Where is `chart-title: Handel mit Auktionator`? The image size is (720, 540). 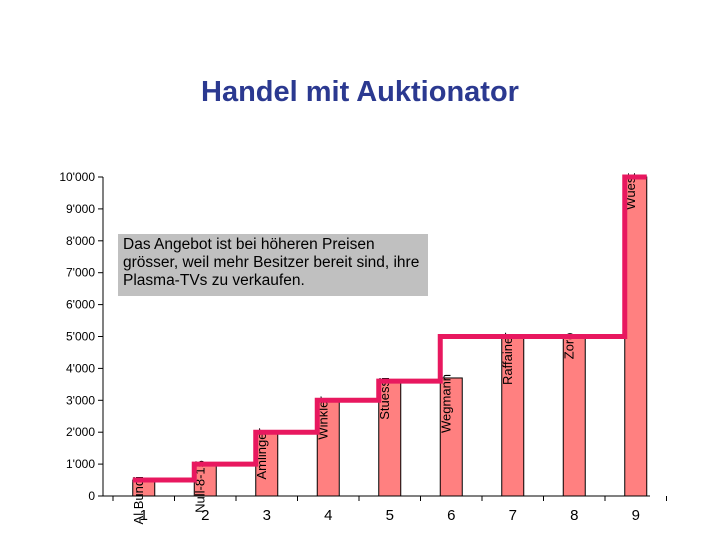
chart-title: Handel mit Auktionator is located at coordinates (360, 92).